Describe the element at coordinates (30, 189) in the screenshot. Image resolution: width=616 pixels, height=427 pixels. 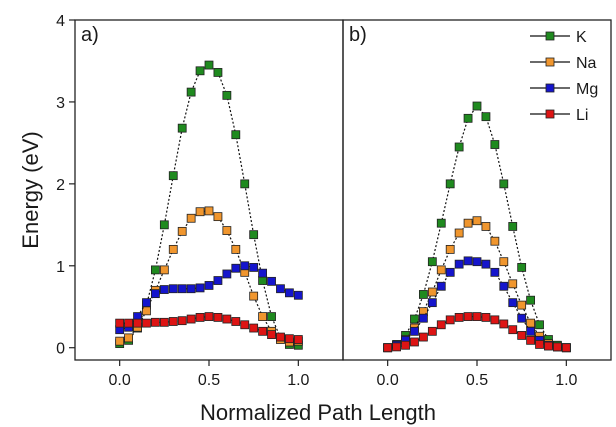
I see `y-axis-title: Energy (eV)` at that location.